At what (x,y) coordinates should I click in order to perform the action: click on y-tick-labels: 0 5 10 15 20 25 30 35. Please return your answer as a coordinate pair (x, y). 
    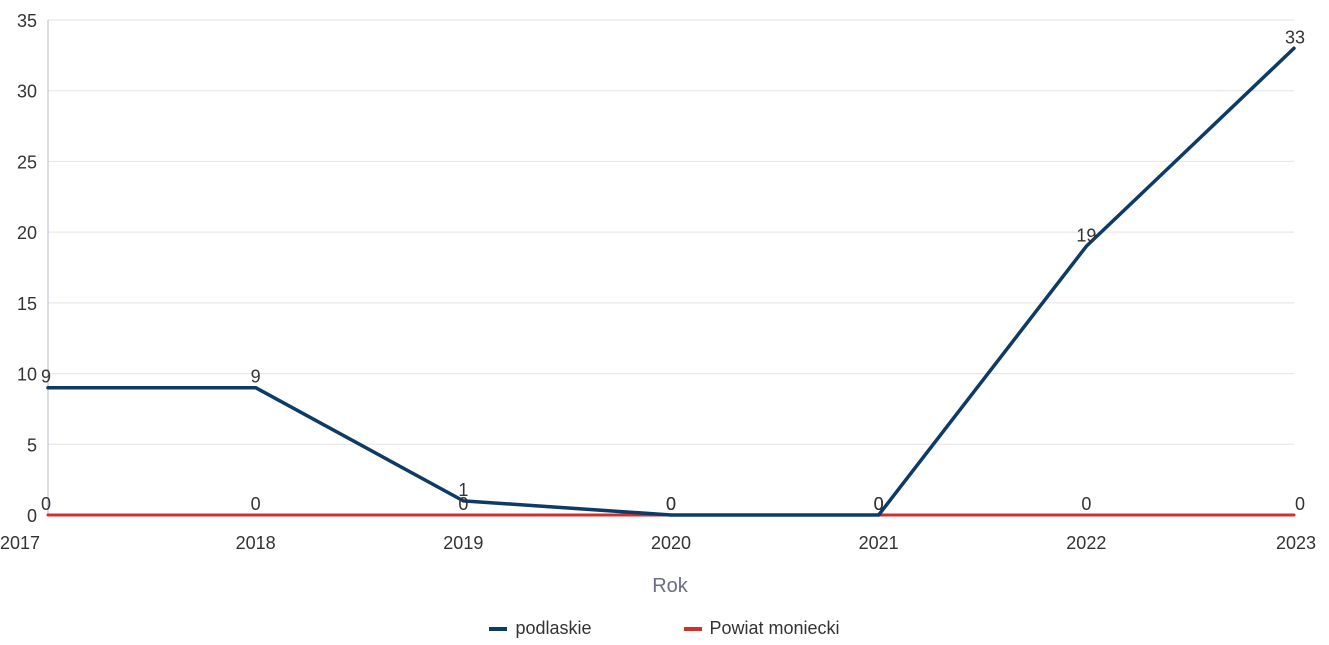
    Looking at the image, I should click on (27, 268).